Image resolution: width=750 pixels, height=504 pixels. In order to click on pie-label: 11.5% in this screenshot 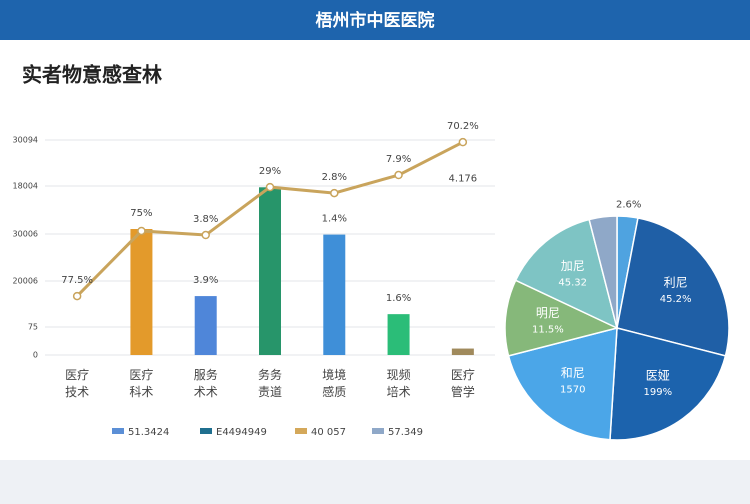, I will do `click(548, 329)`.